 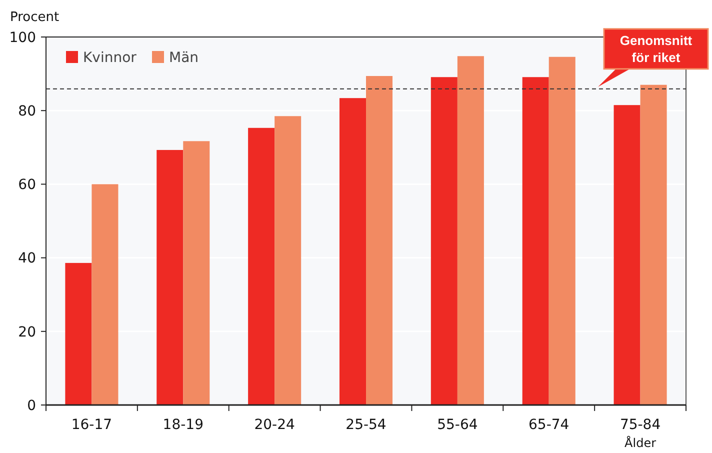 What do you see at coordinates (31, 406) in the screenshot?
I see `y-tick-label: 0` at bounding box center [31, 406].